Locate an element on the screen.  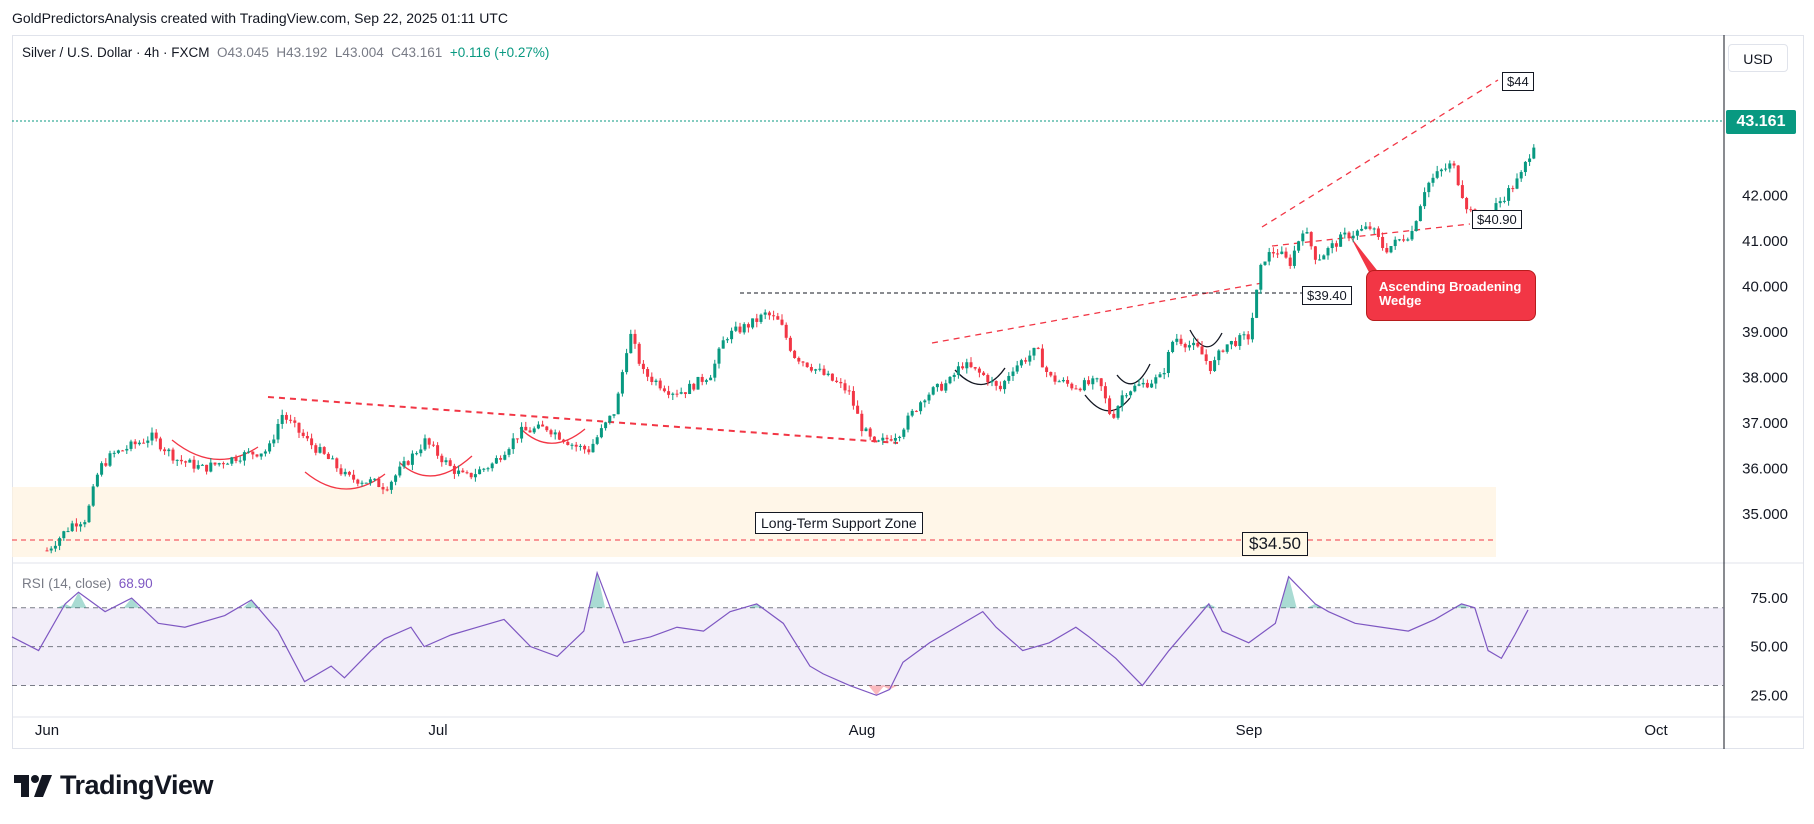
last-price-tag: 43.161 is located at coordinates (1761, 122).